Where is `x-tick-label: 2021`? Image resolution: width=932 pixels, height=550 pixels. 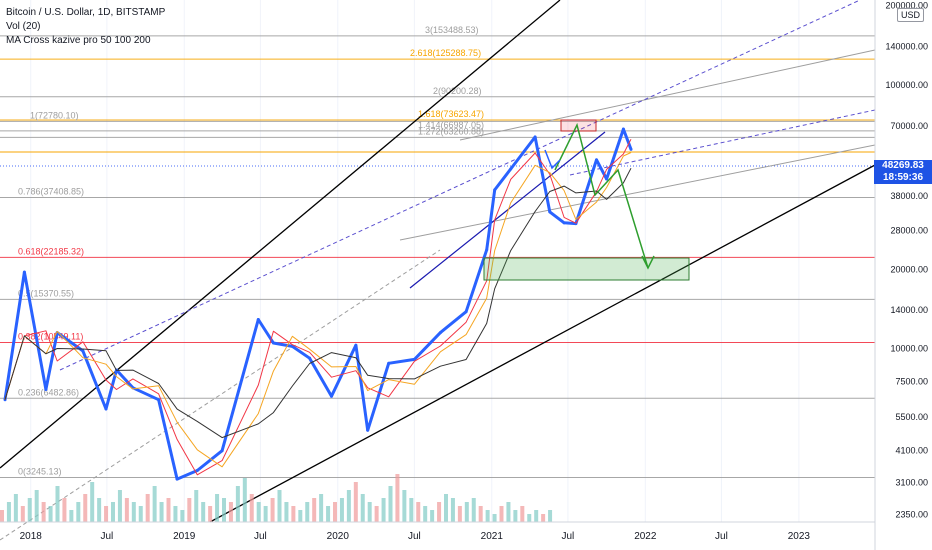 x-tick-label: 2021 is located at coordinates (492, 536).